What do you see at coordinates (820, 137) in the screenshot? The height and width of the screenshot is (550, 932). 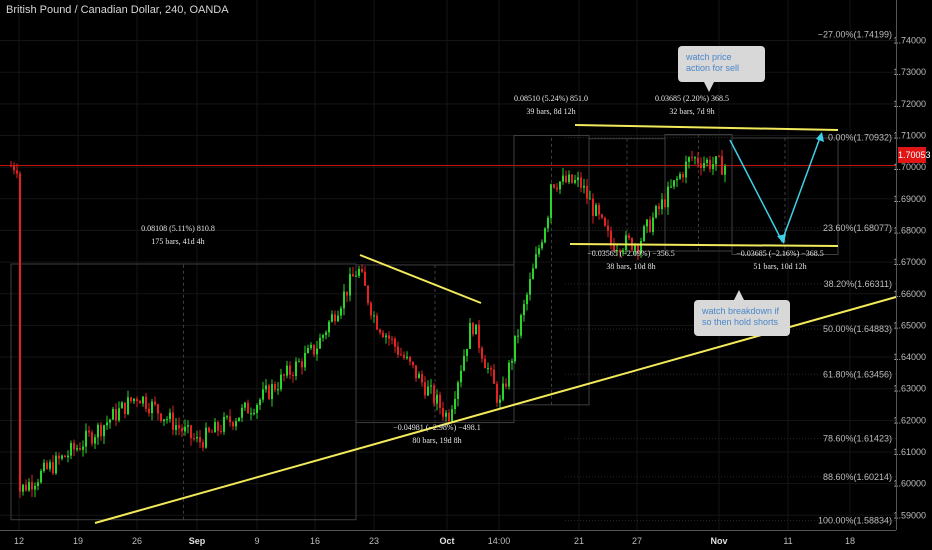 I see `projection-arrowhead` at bounding box center [820, 137].